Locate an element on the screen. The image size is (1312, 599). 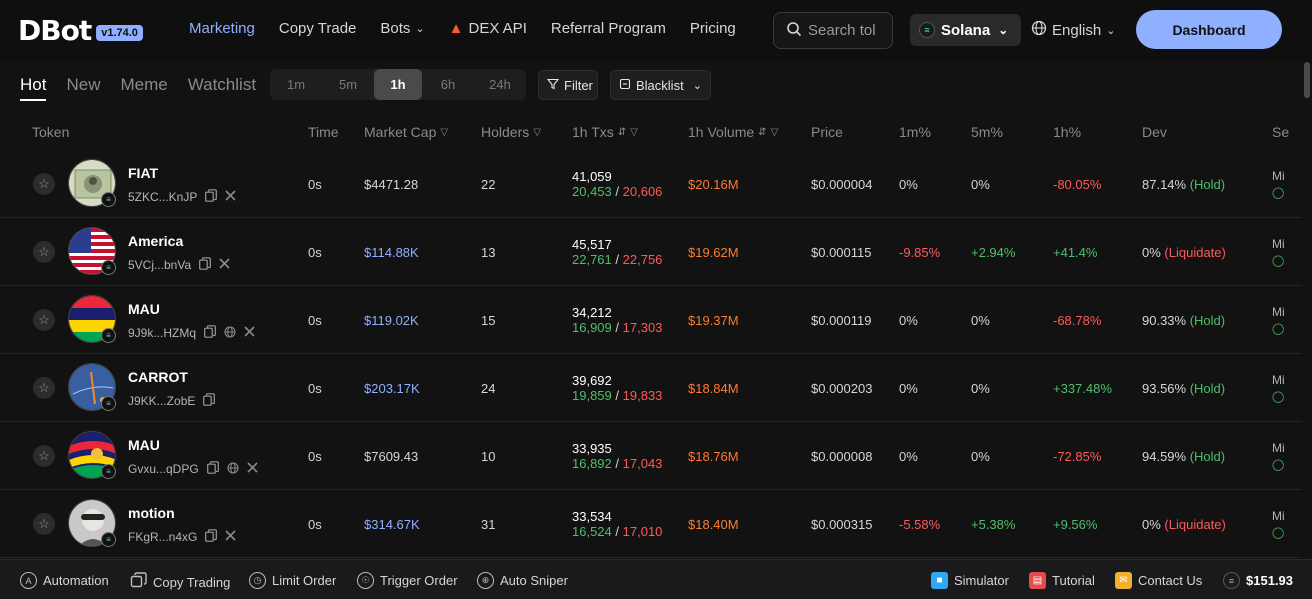
search-box is located at coordinates (833, 30).